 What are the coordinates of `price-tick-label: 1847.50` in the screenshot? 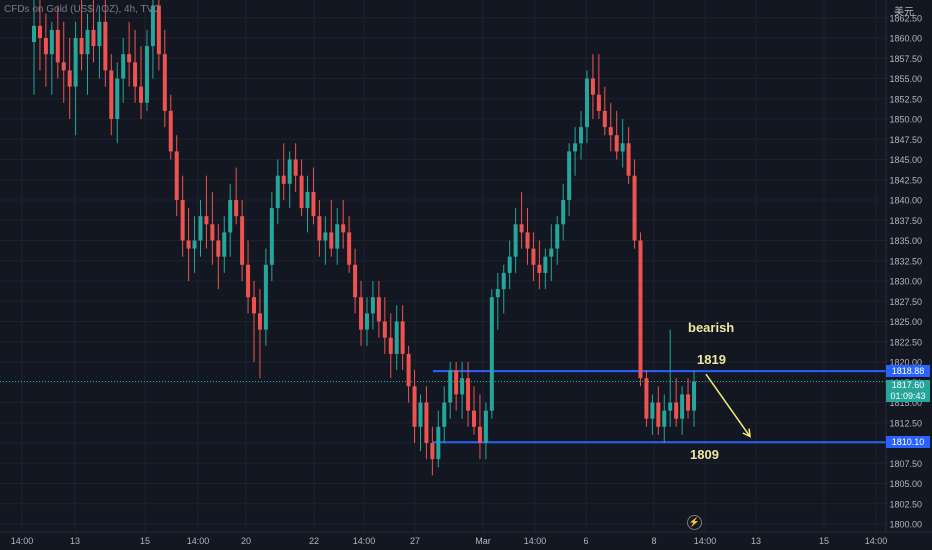 It's located at (905, 140).